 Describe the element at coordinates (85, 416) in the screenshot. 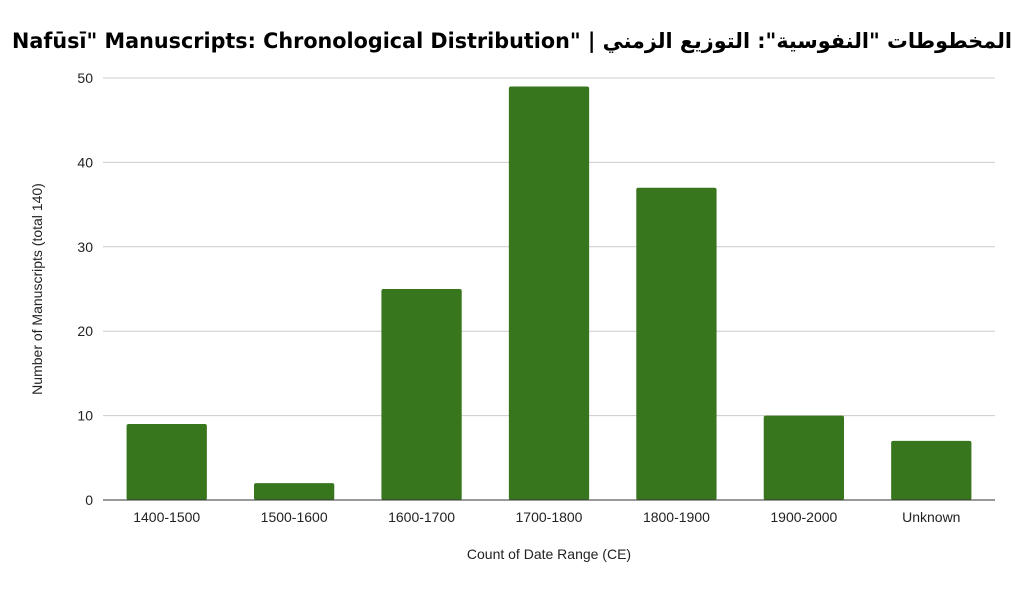

I see `y-tick-label: 10` at that location.